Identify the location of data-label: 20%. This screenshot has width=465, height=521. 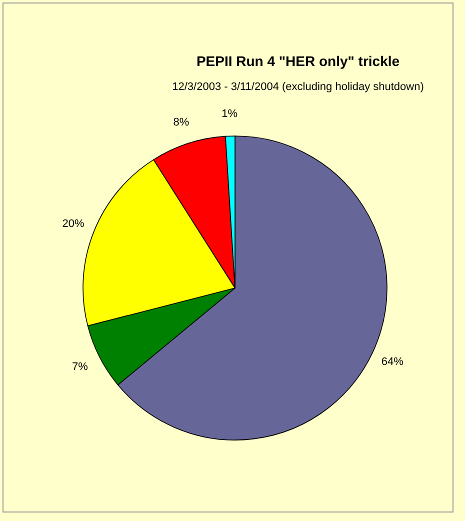
(73, 224).